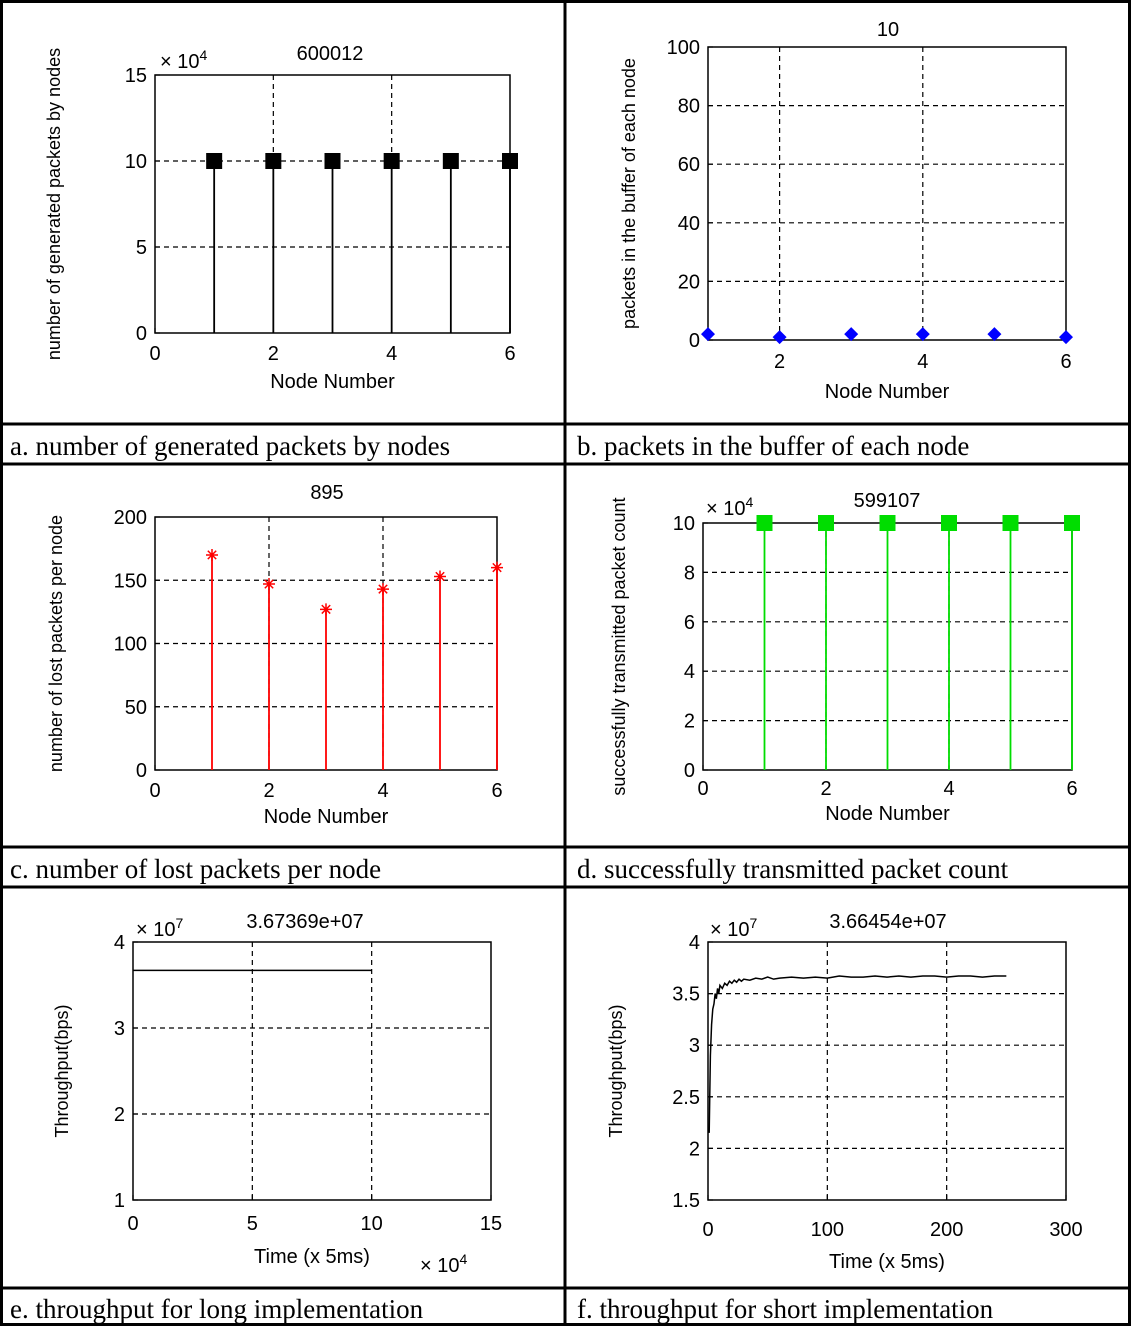 The image size is (1131, 1326). I want to click on y-tick-label: 8, so click(689, 573).